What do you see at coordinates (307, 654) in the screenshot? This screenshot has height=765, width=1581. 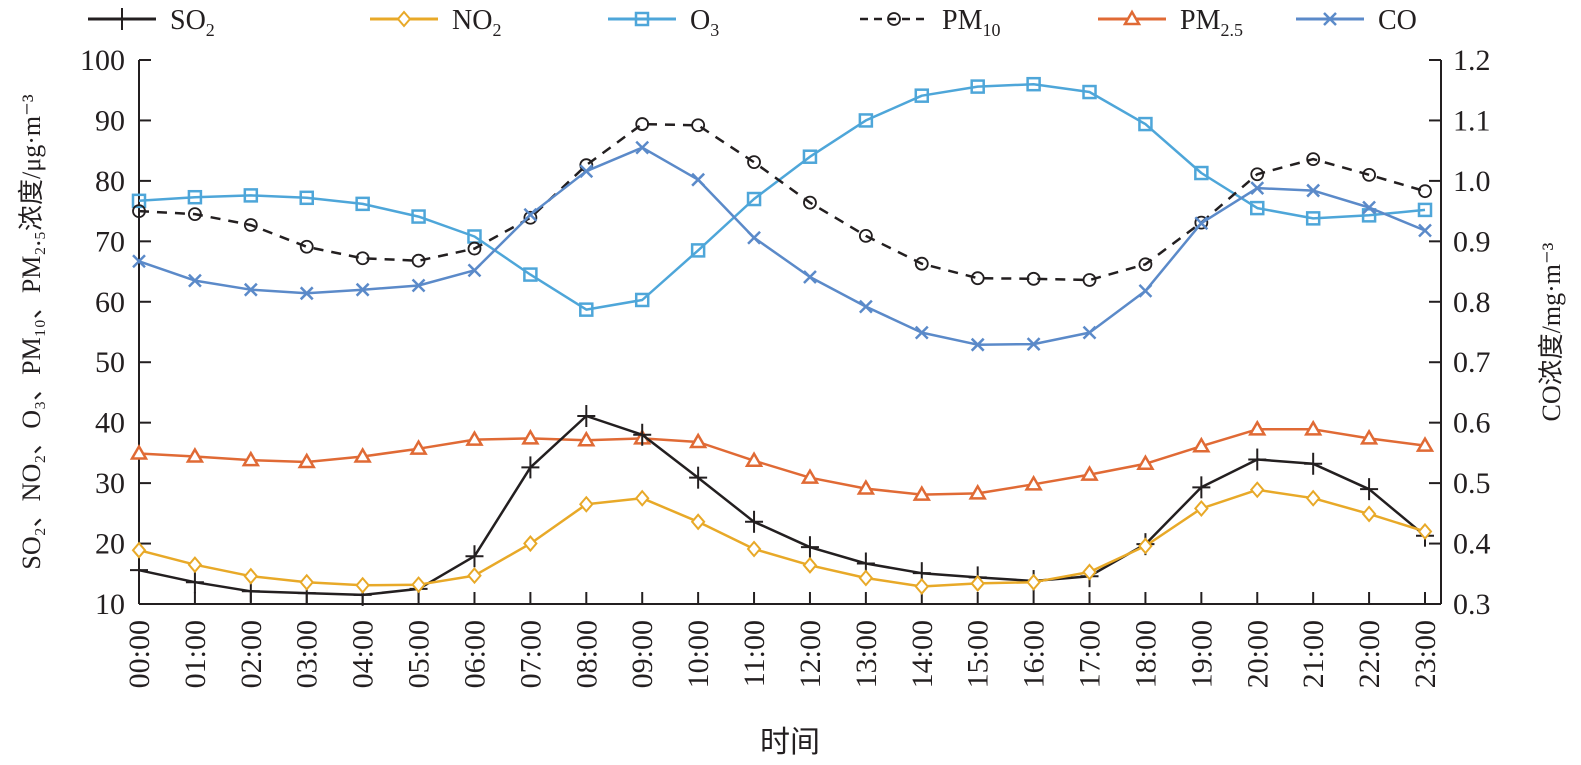 I see `x-tick-label: 03:00` at bounding box center [307, 654].